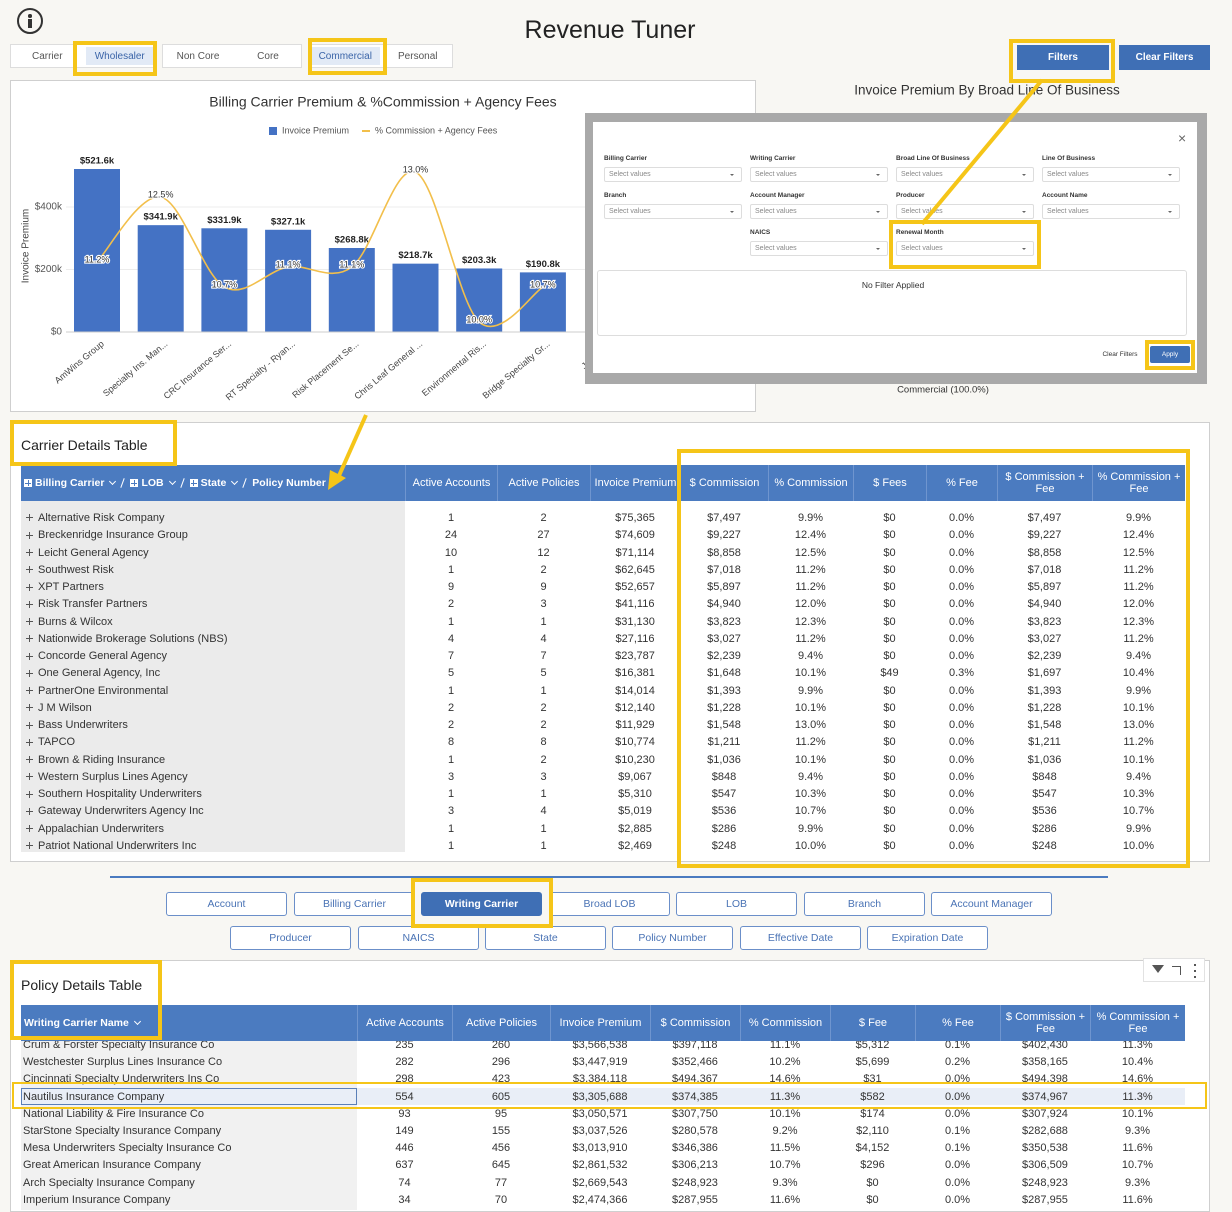 The height and width of the screenshot is (1212, 1232). Describe the element at coordinates (345, 56) in the screenshot. I see `toggle-option: Commercial` at that location.